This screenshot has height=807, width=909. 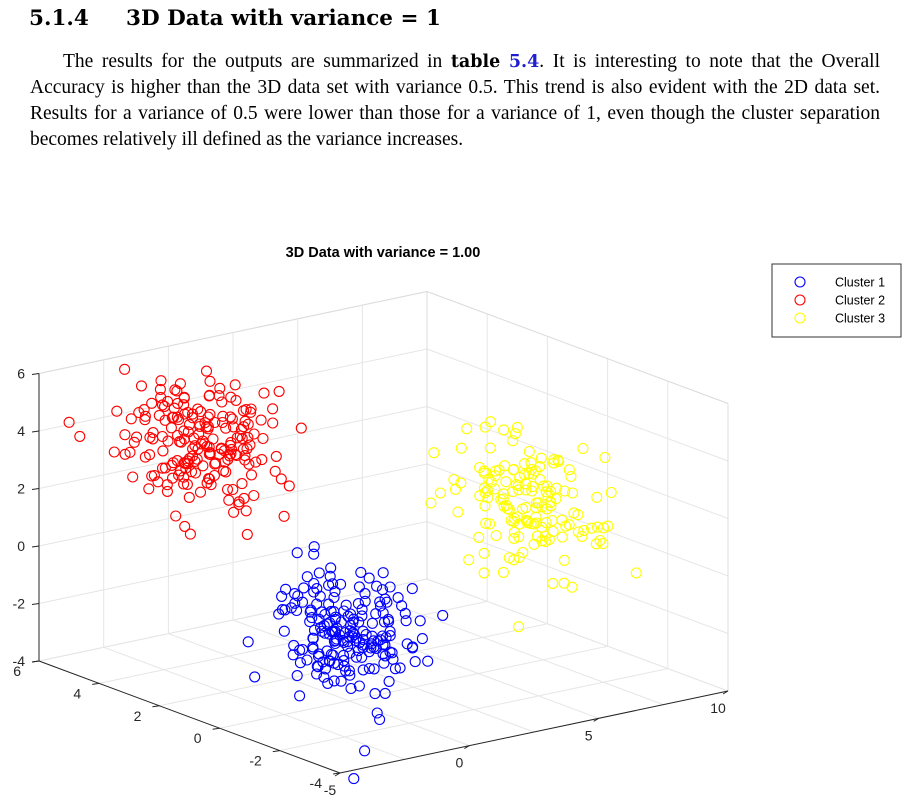 What do you see at coordinates (524, 62) in the screenshot?
I see `table-reference-link: 5.4` at bounding box center [524, 62].